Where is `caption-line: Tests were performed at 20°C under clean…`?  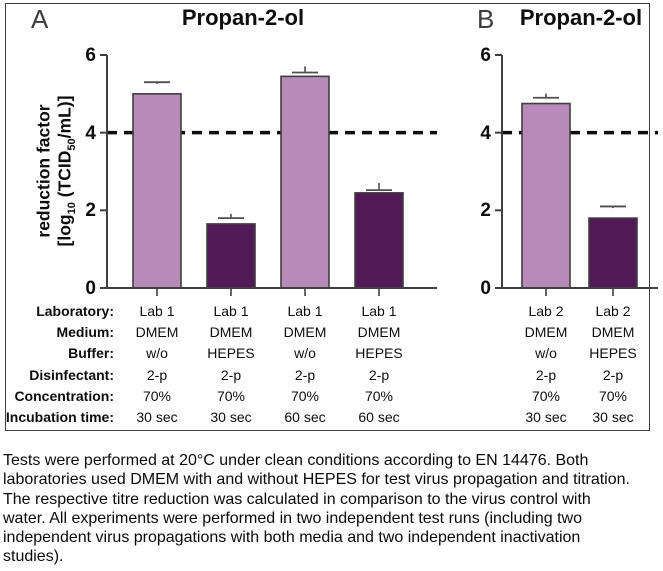 caption-line: Tests were performed at 20°C under clean… is located at coordinates (296, 460).